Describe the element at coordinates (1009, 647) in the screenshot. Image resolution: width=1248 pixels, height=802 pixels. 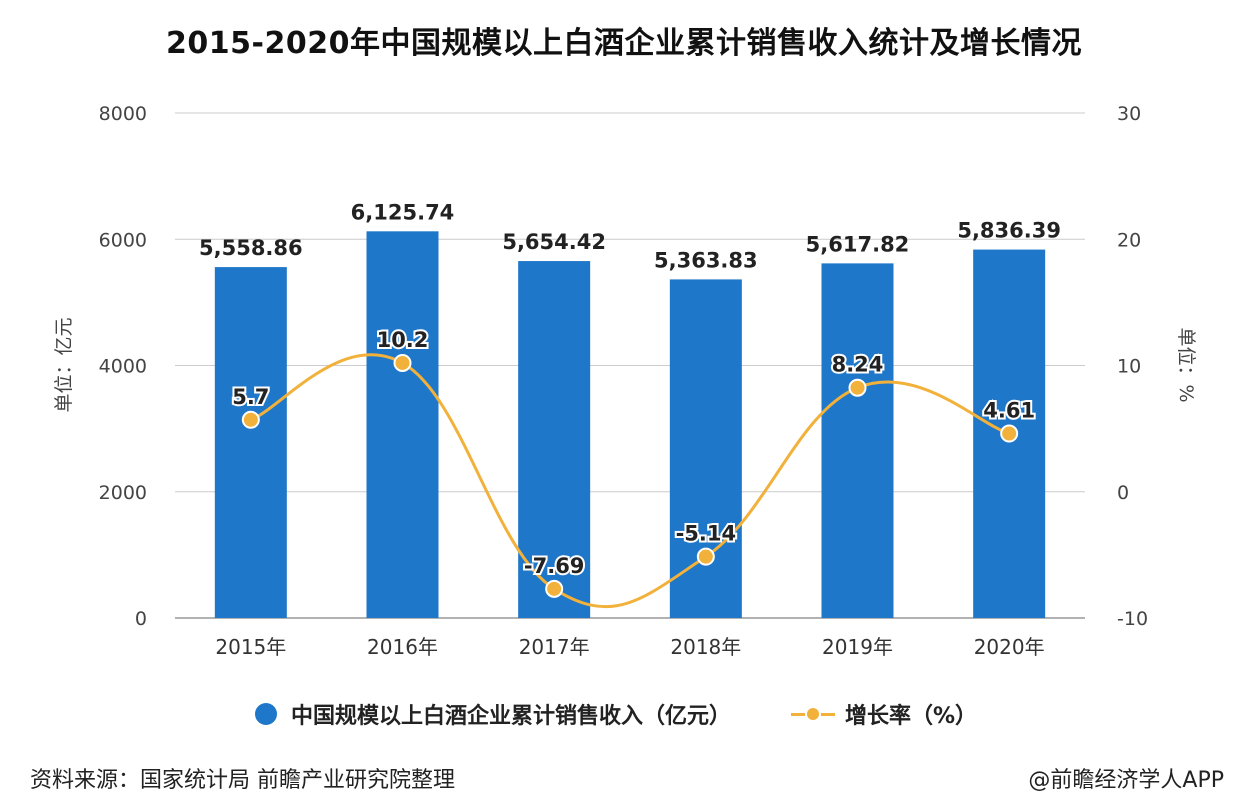
I see `x-tick-label: 2020年` at that location.